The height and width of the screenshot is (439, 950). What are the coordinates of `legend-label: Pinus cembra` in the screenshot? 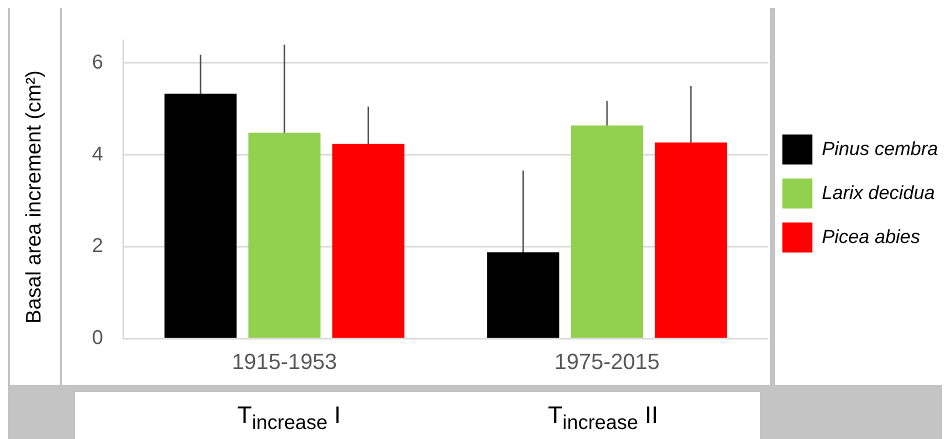 It's located at (880, 149).